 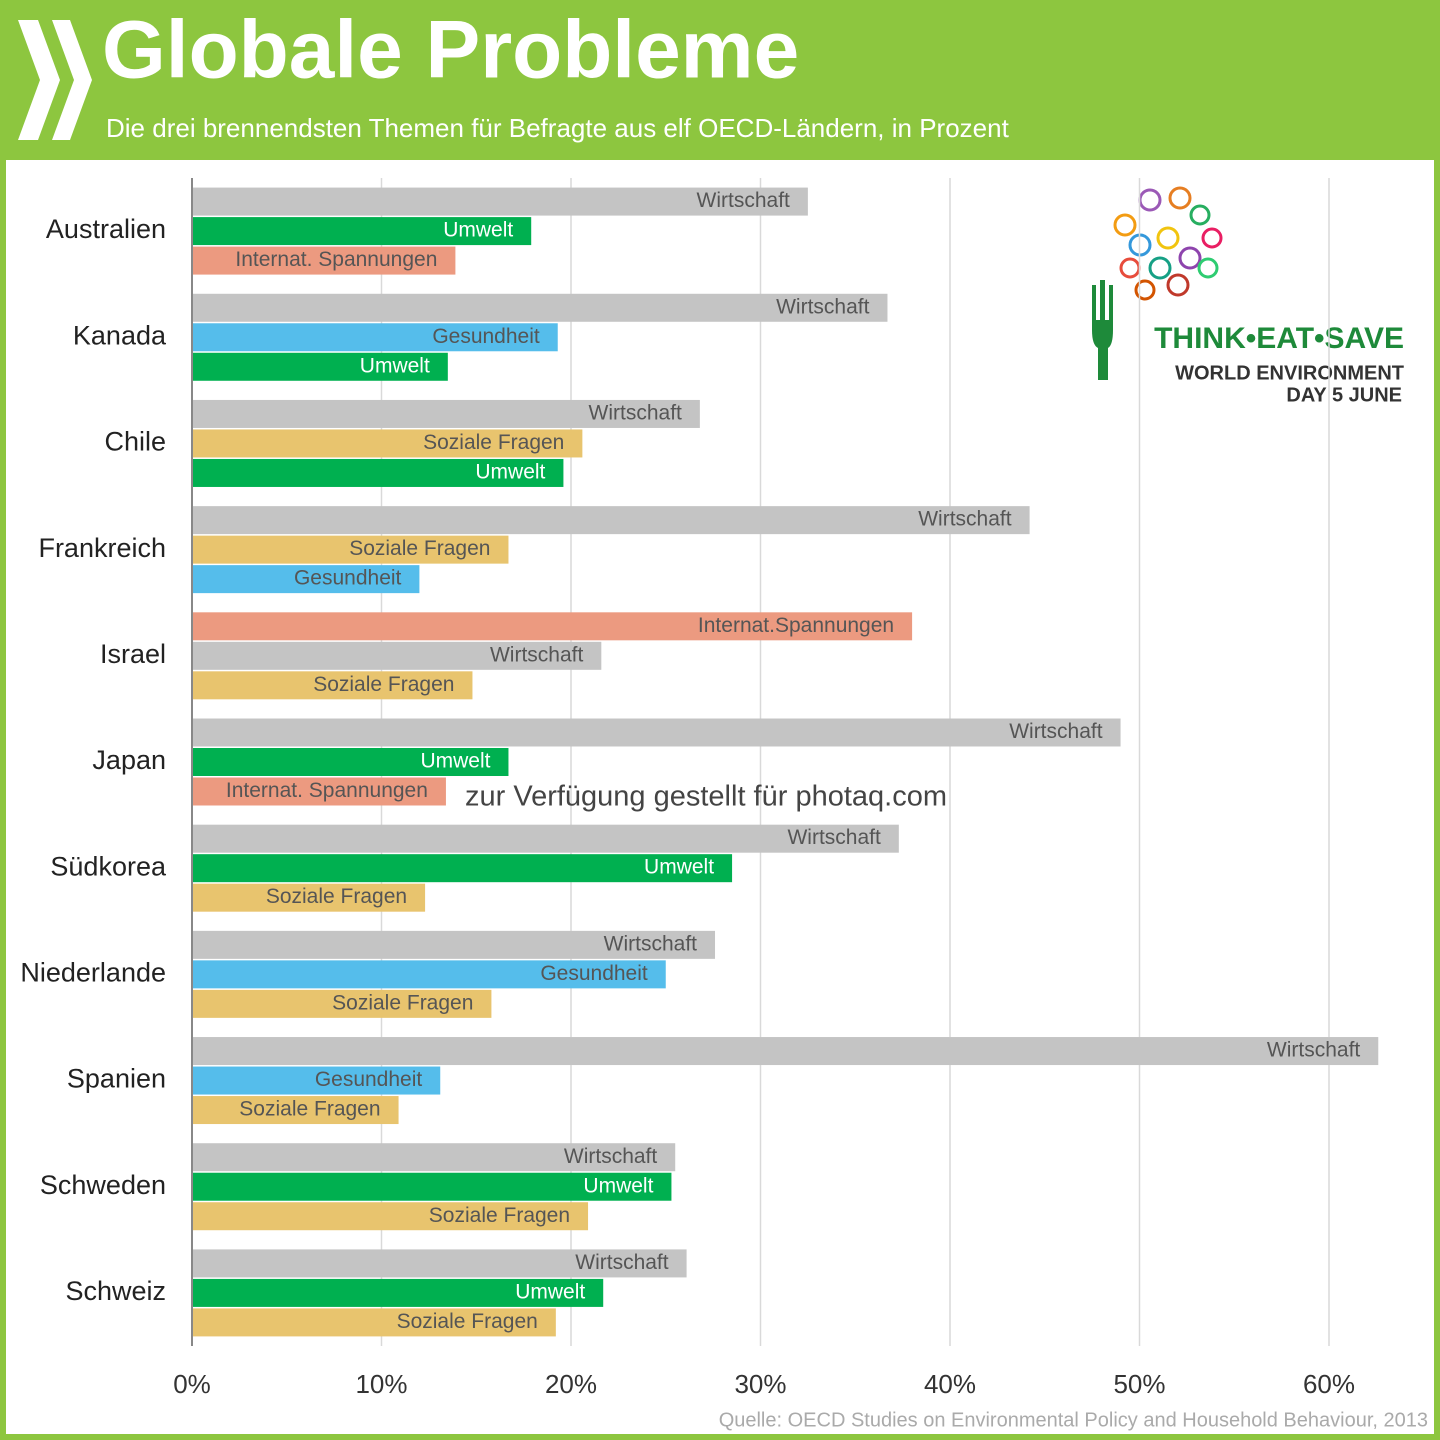 What do you see at coordinates (129, 760) in the screenshot?
I see `y-tick-label: Japan` at bounding box center [129, 760].